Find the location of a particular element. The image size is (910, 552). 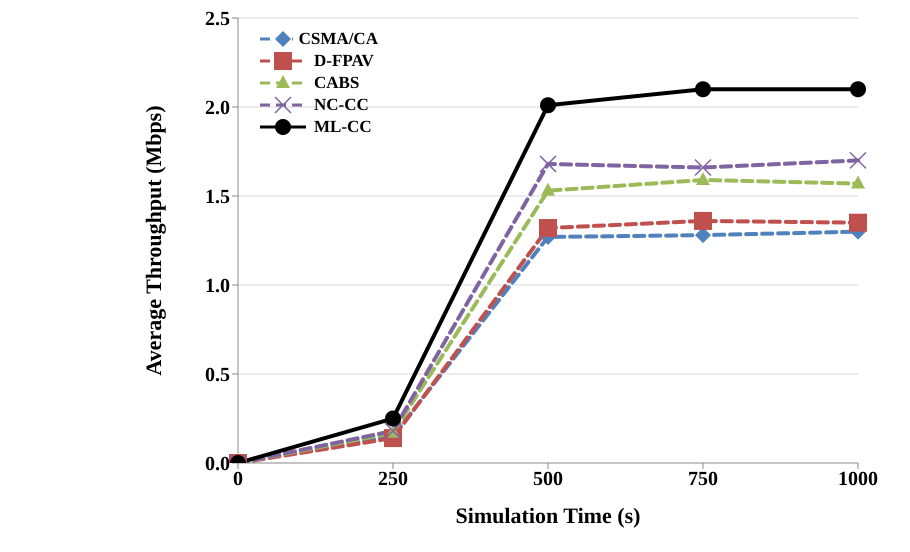

y-axis-title: Average Throughput (Mbps) is located at coordinates (153, 240).